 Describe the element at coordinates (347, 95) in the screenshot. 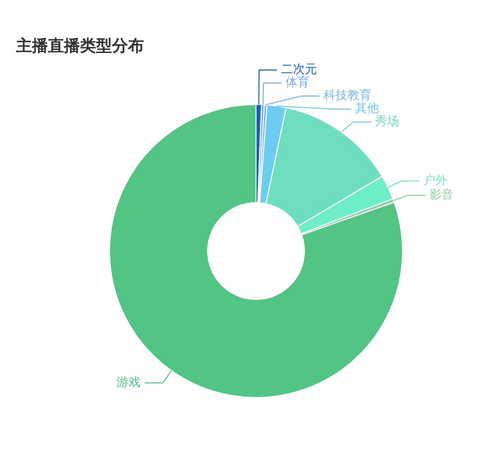

I see `slice-label: 科技教育` at that location.